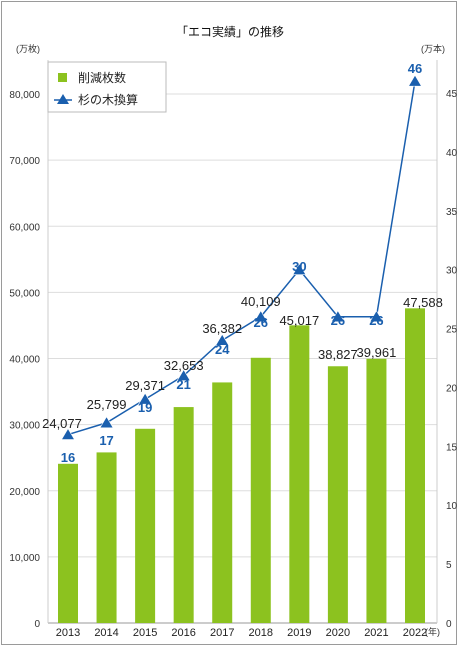 This screenshot has width=460, height=648. I want to click on right-tick-label: 0, so click(449, 624).